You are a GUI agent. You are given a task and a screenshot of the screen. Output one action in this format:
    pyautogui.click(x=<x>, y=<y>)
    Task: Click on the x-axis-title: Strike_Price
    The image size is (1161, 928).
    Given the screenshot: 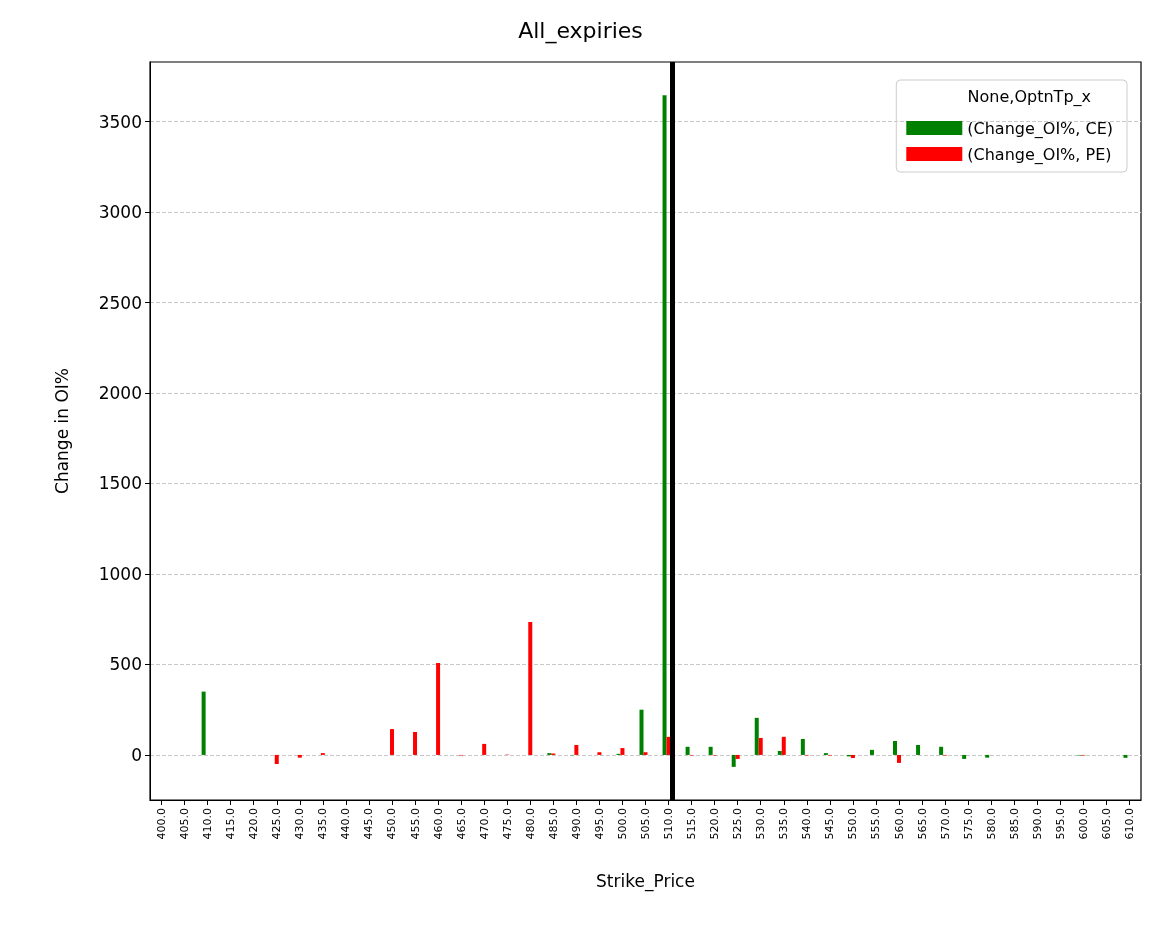 What is the action you would take?
    pyautogui.click(x=645, y=881)
    